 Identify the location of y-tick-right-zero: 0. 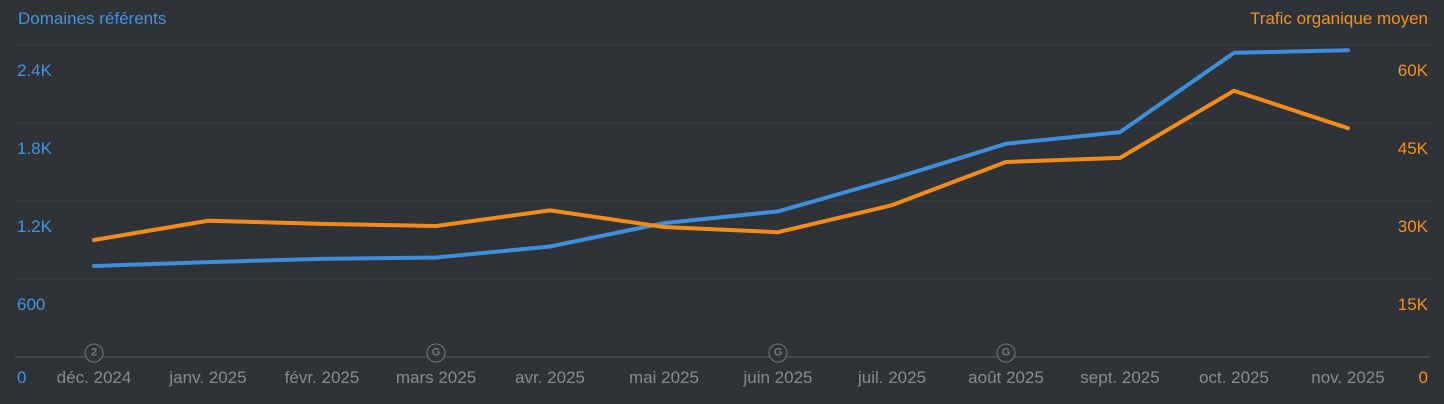
(1423, 377).